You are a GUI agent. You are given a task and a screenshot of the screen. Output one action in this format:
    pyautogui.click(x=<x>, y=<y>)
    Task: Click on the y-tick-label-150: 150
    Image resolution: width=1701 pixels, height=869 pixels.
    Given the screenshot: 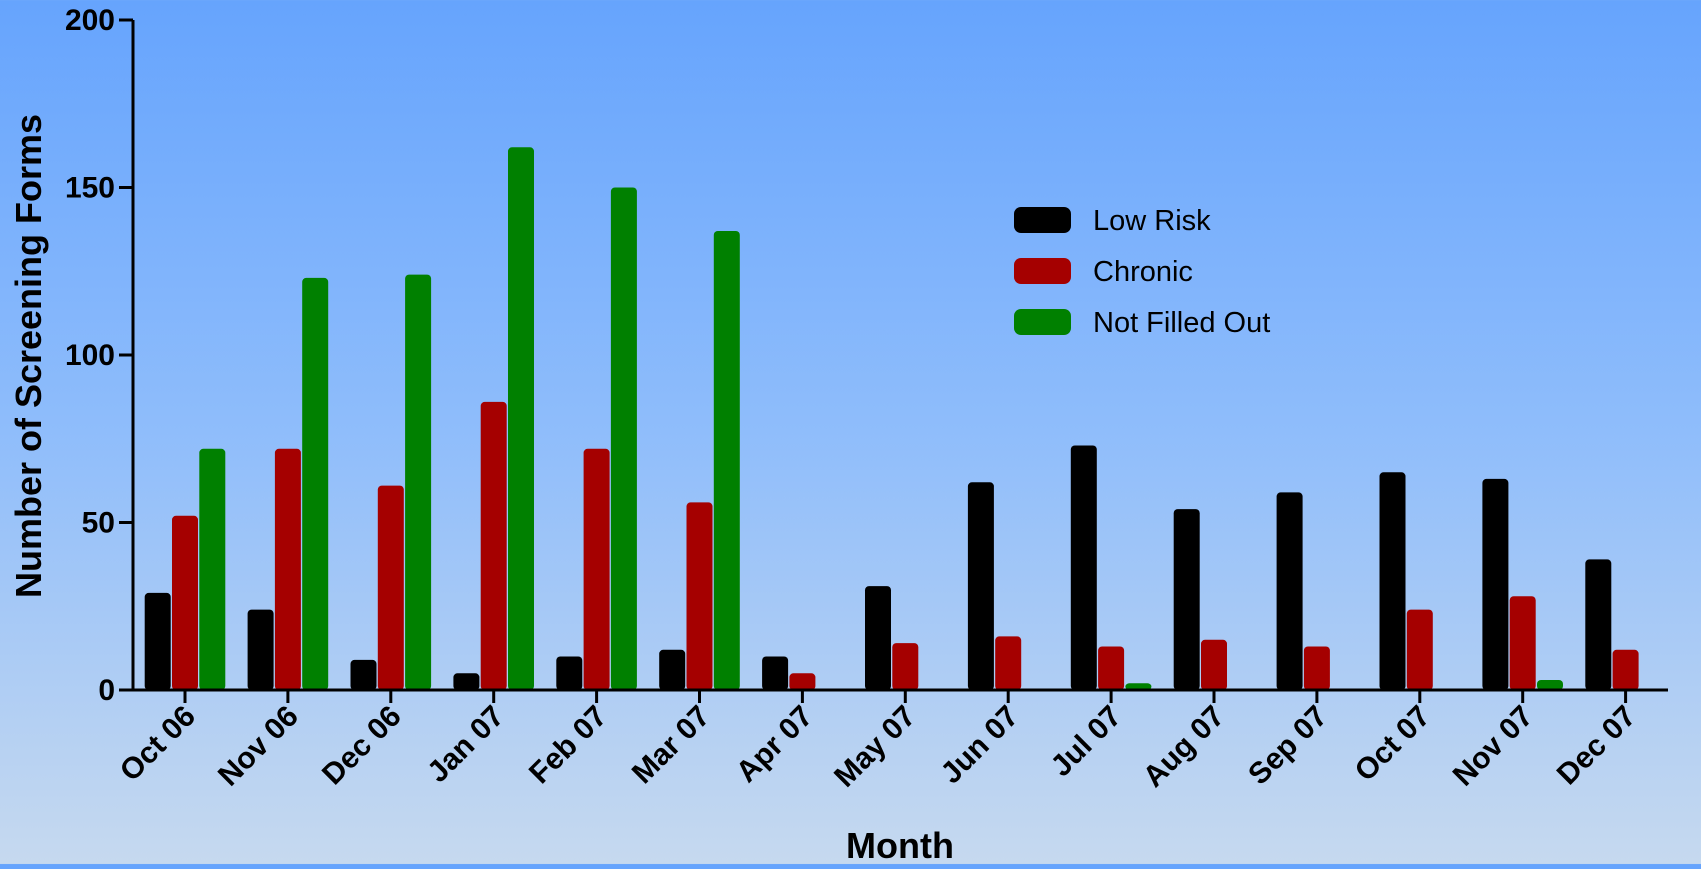 What is the action you would take?
    pyautogui.click(x=90, y=188)
    